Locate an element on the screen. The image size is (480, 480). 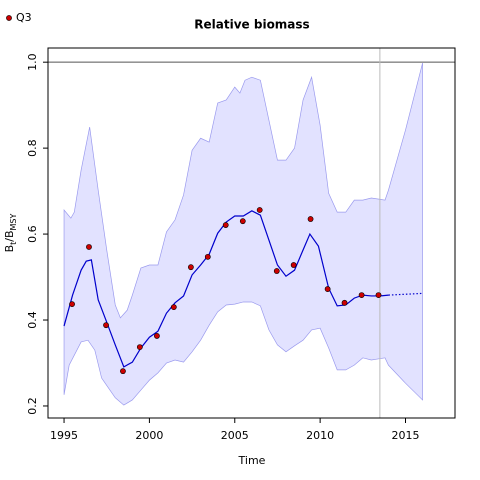
chart-title: Relative biomass is located at coordinates (251, 25).